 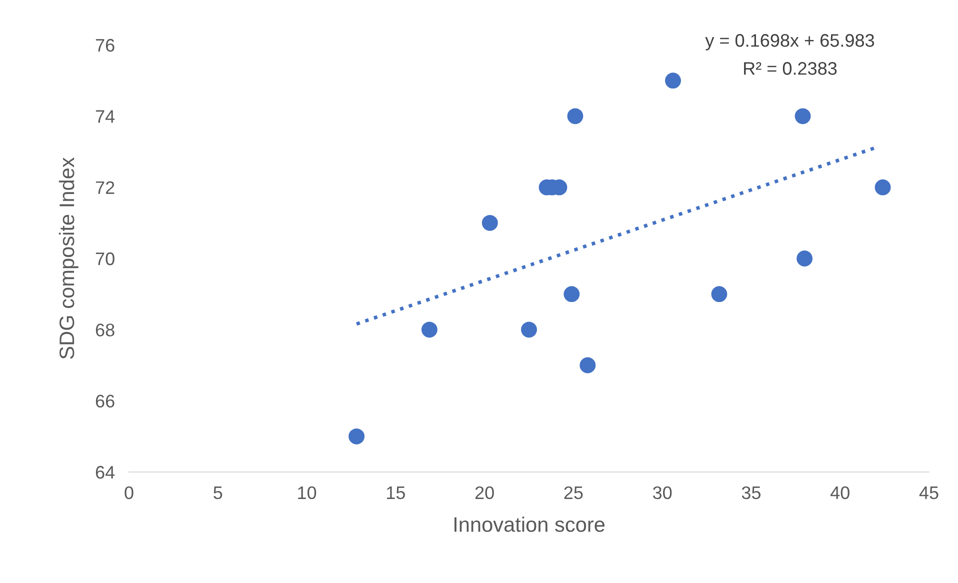 I want to click on y-tick-label: 64, so click(x=105, y=472).